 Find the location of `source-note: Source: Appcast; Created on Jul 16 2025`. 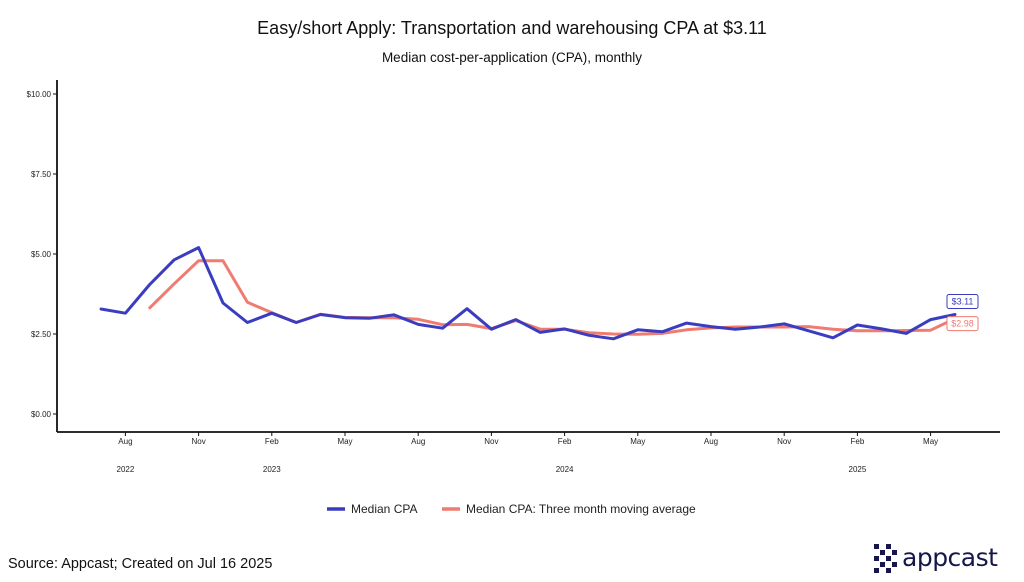

source-note: Source: Appcast; Created on Jul 16 2025 is located at coordinates (140, 564).